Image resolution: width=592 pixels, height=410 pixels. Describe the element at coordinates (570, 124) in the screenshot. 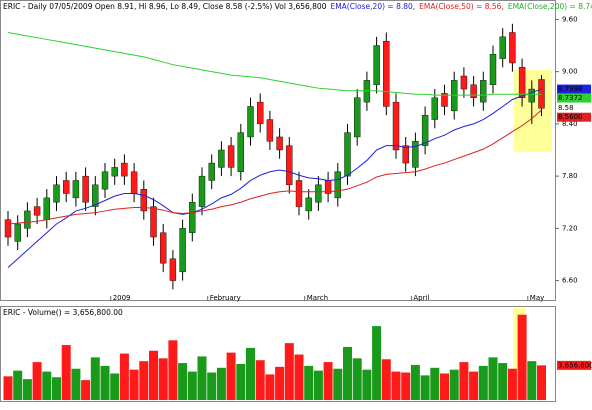

I see `y-tick-label: 8.40` at that location.